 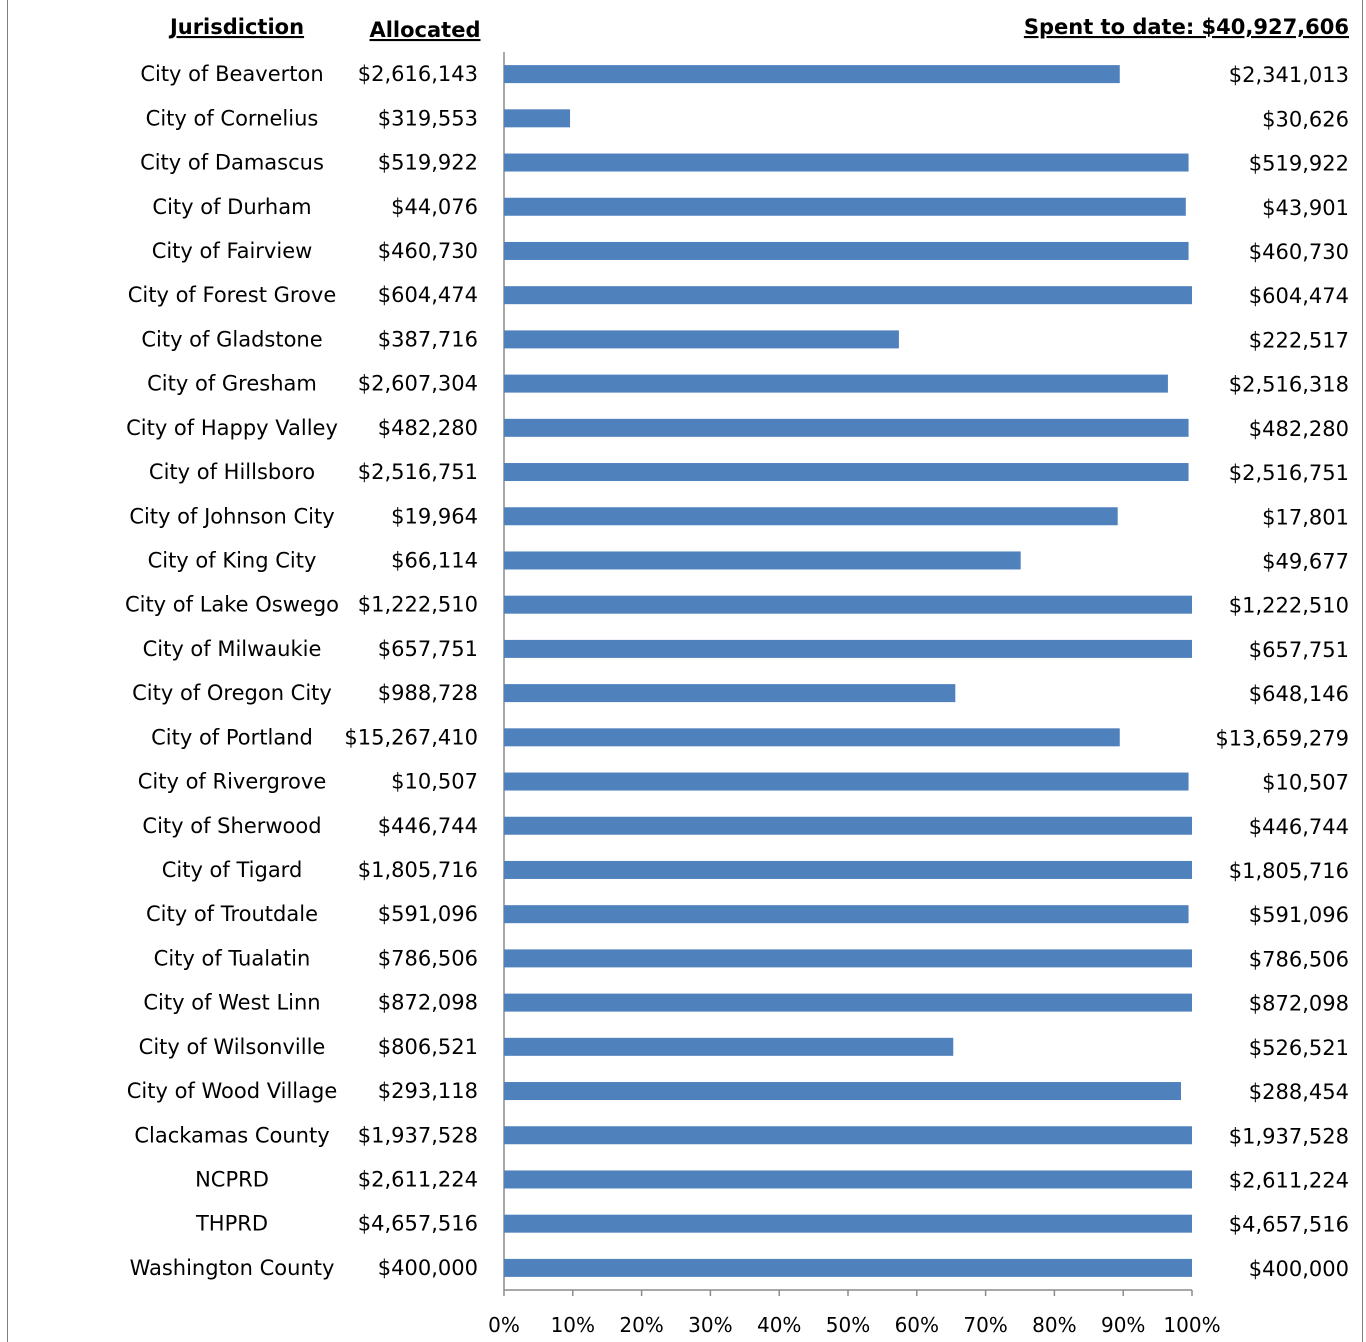 What do you see at coordinates (236, 27) in the screenshot?
I see `jurisdiction-header: Jurisdiction` at bounding box center [236, 27].